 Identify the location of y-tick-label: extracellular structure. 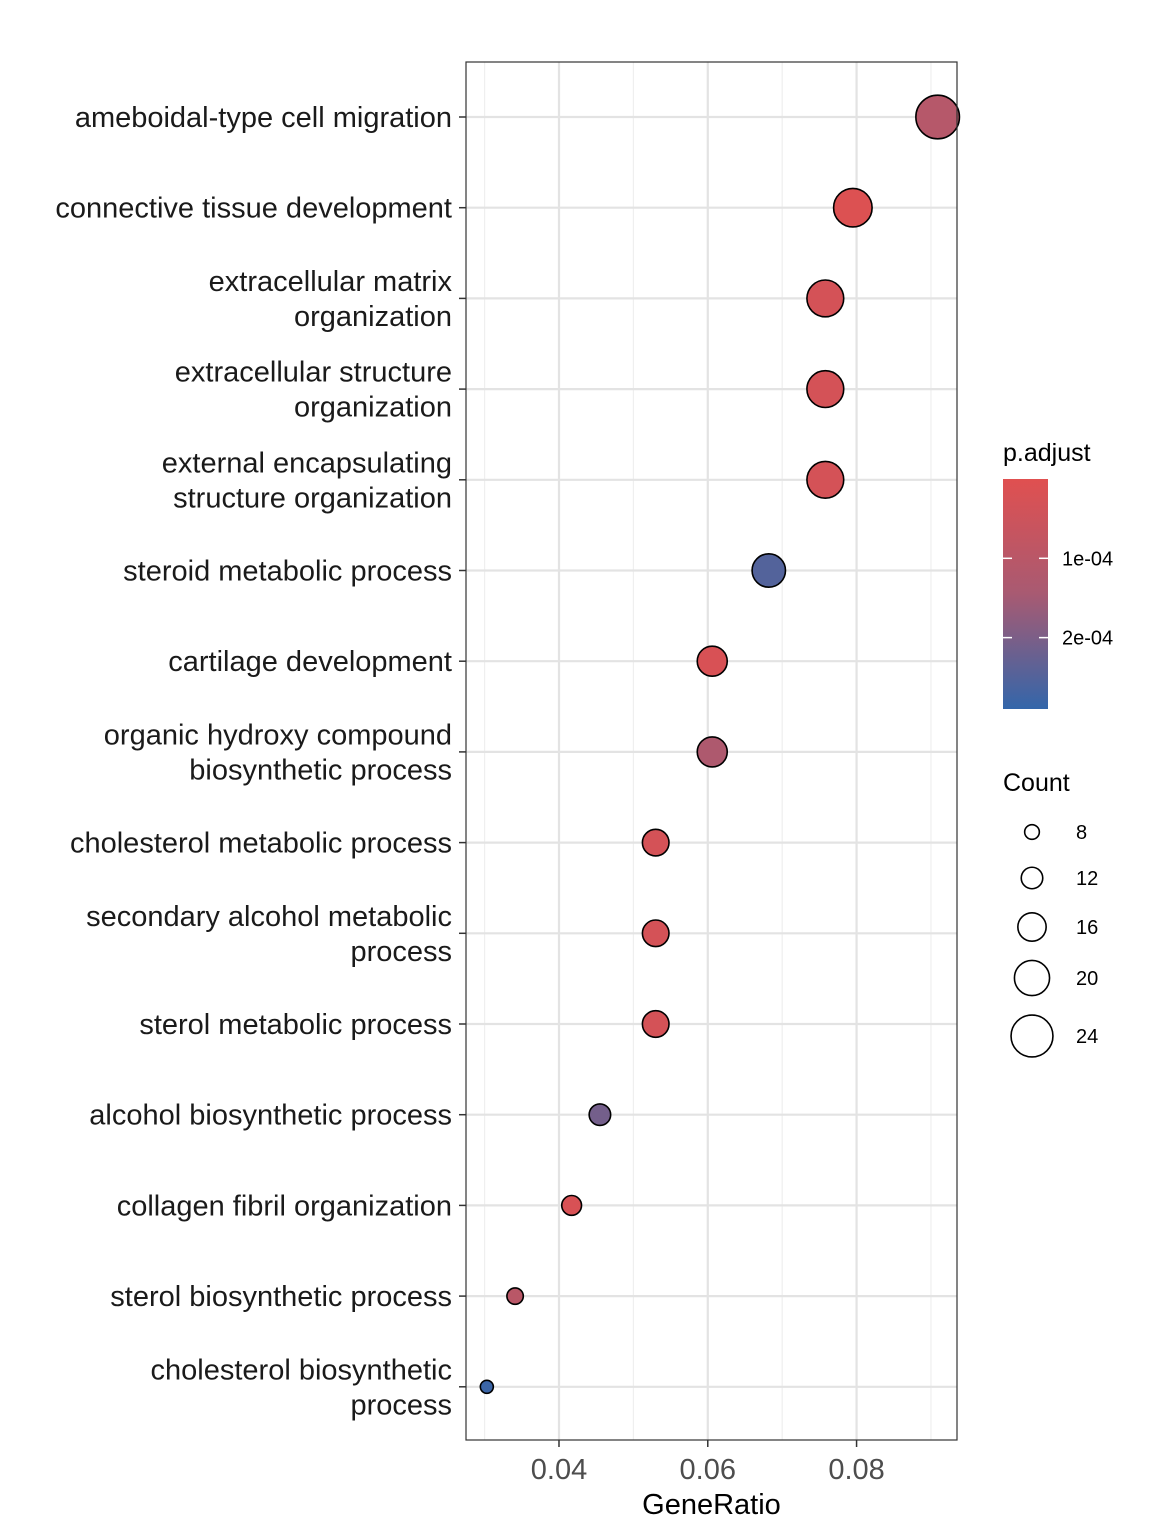
(313, 373).